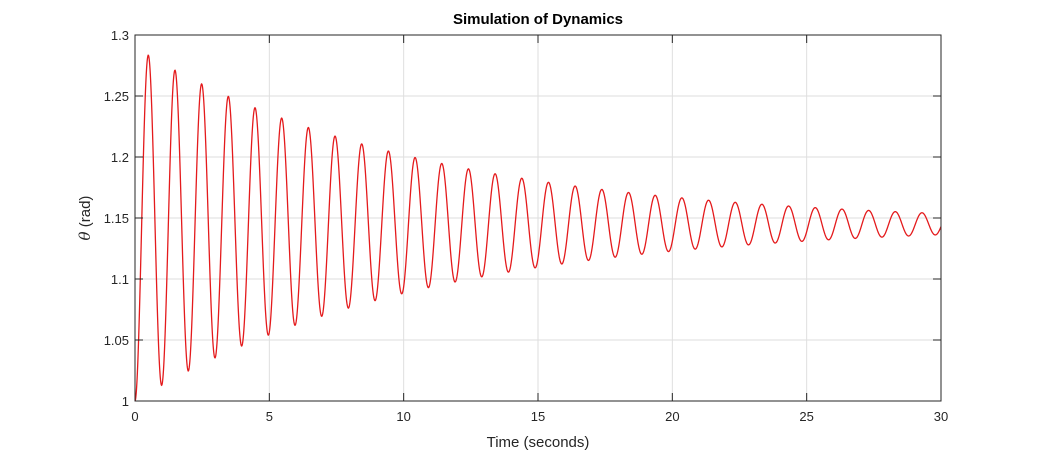  Describe the element at coordinates (116, 96) in the screenshot. I see `y-tick-label: 1.25` at that location.